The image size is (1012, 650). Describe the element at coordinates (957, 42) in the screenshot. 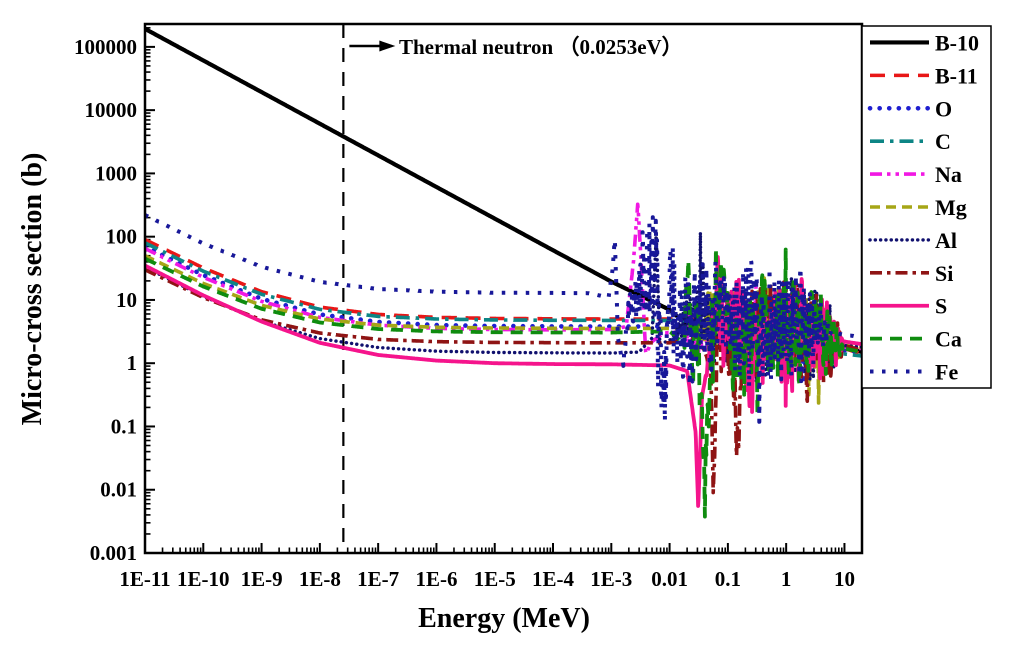

I see `legend-label-B-10: B-10` at that location.